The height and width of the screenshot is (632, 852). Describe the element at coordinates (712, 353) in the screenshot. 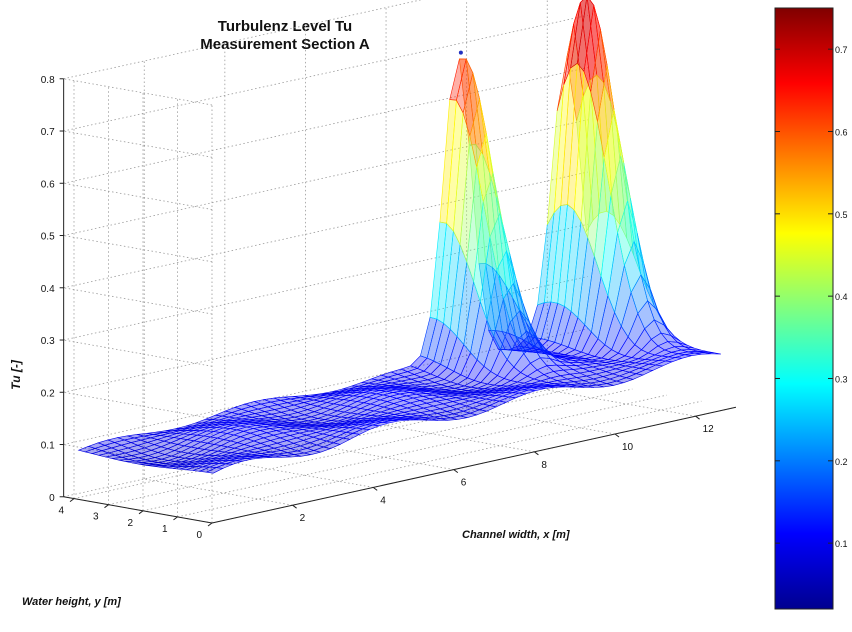

I see `surface-cell` at that location.